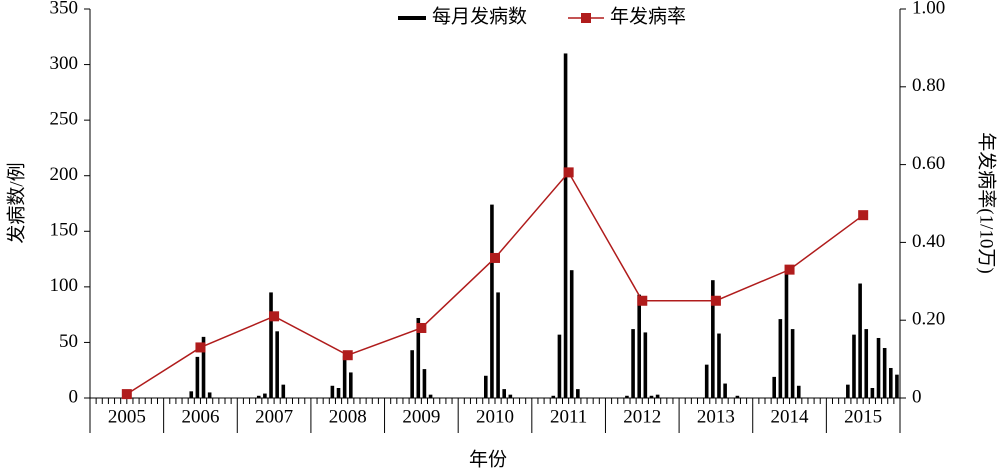 Image resolution: width=1000 pixels, height=473 pixels. Describe the element at coordinates (790, 416) in the screenshot. I see `x-tick-label: 2014` at that location.